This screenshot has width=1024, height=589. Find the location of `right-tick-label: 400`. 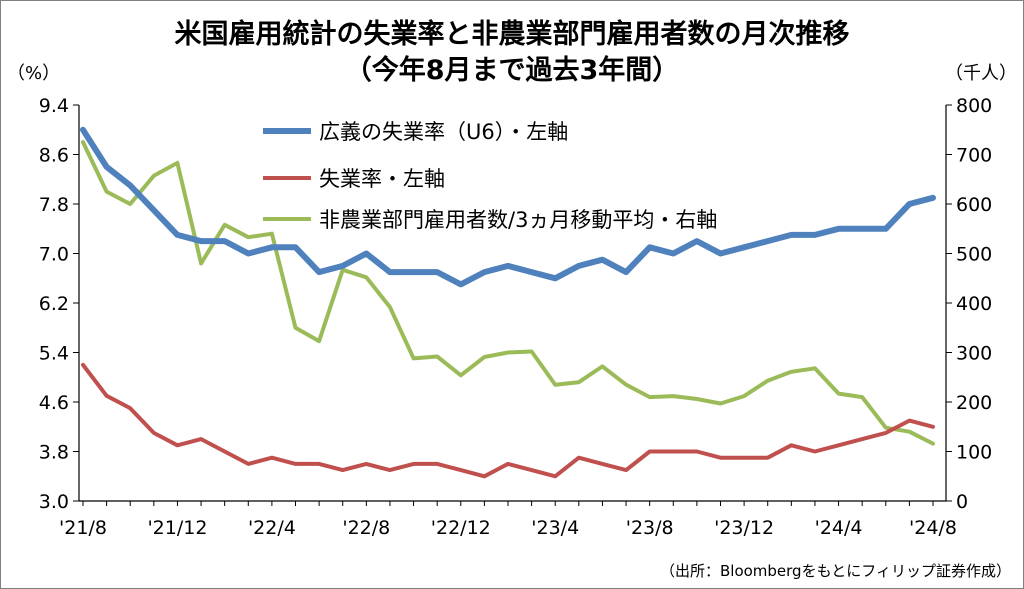

right-tick-label: 400 is located at coordinates (974, 304).